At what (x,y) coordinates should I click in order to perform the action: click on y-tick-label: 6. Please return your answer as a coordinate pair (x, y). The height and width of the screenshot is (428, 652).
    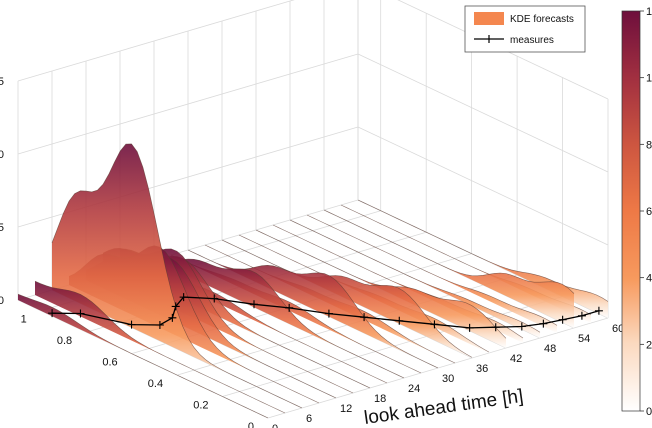
    Looking at the image, I should click on (309, 419).